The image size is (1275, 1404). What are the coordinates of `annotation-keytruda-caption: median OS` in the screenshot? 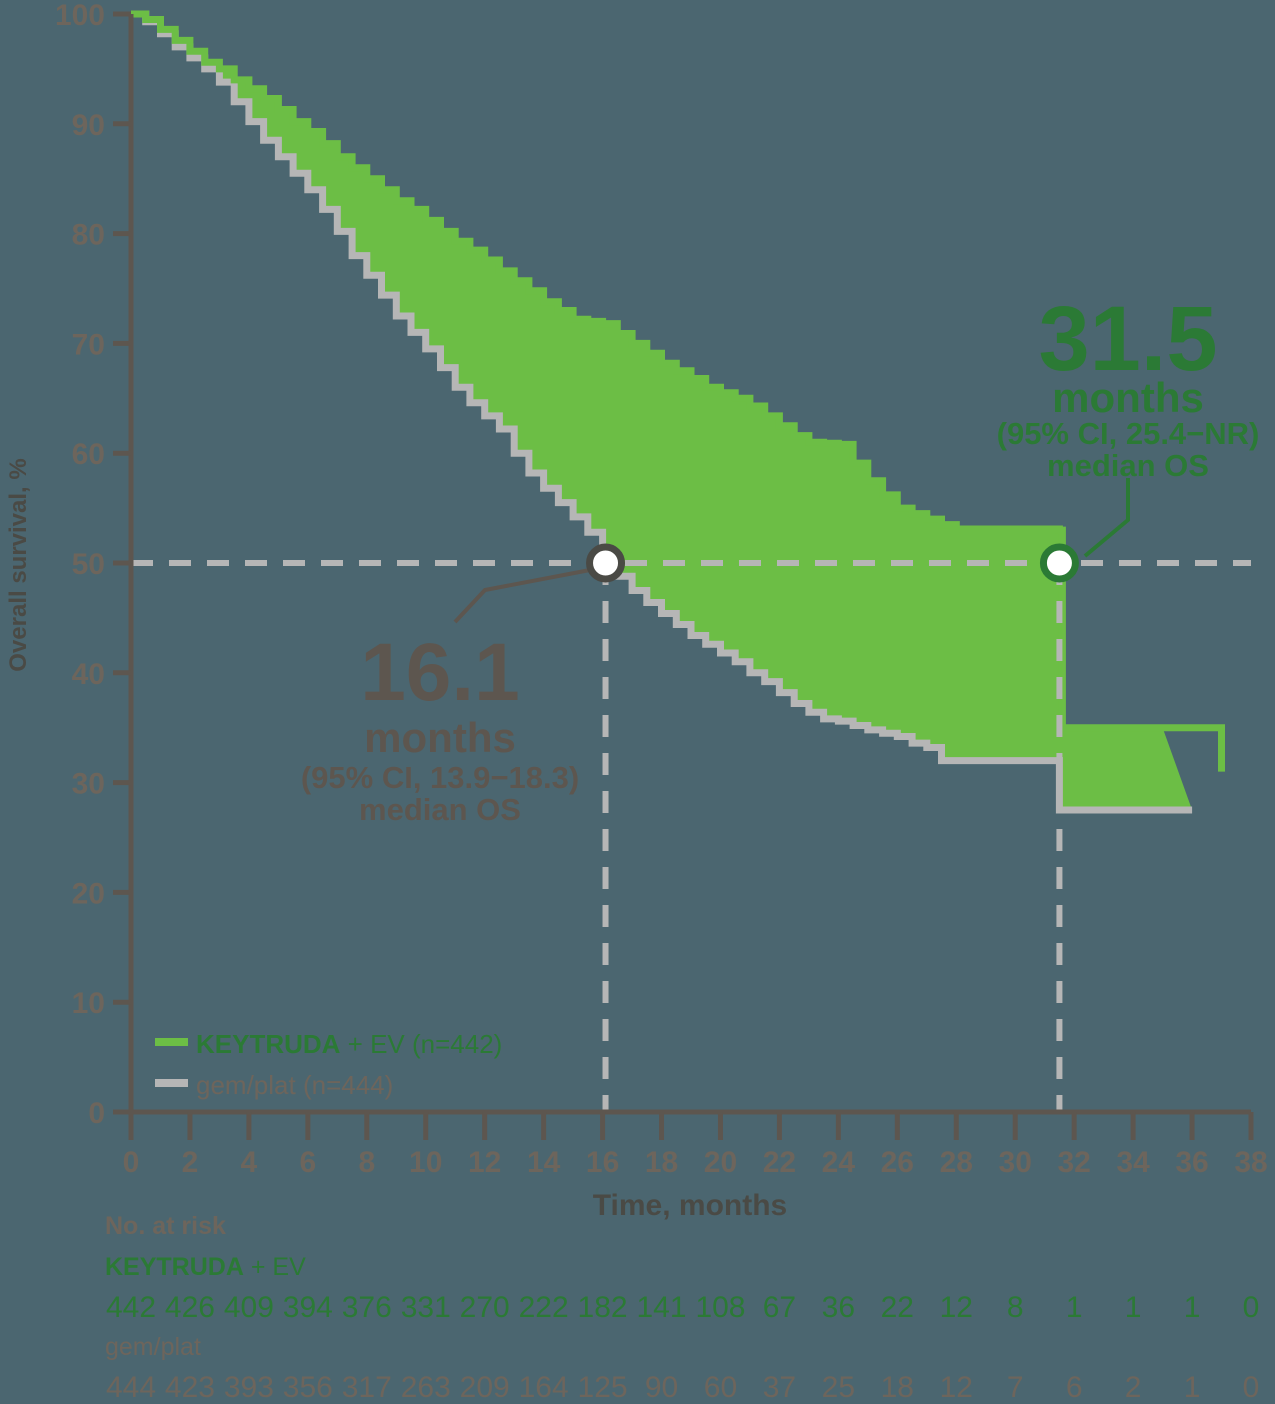 It's located at (1128, 465).